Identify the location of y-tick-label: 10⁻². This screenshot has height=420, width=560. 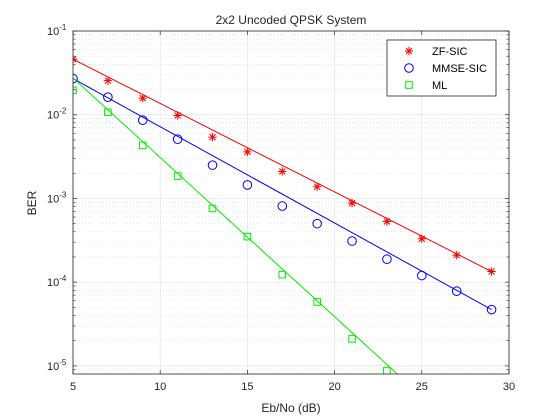
(57, 114).